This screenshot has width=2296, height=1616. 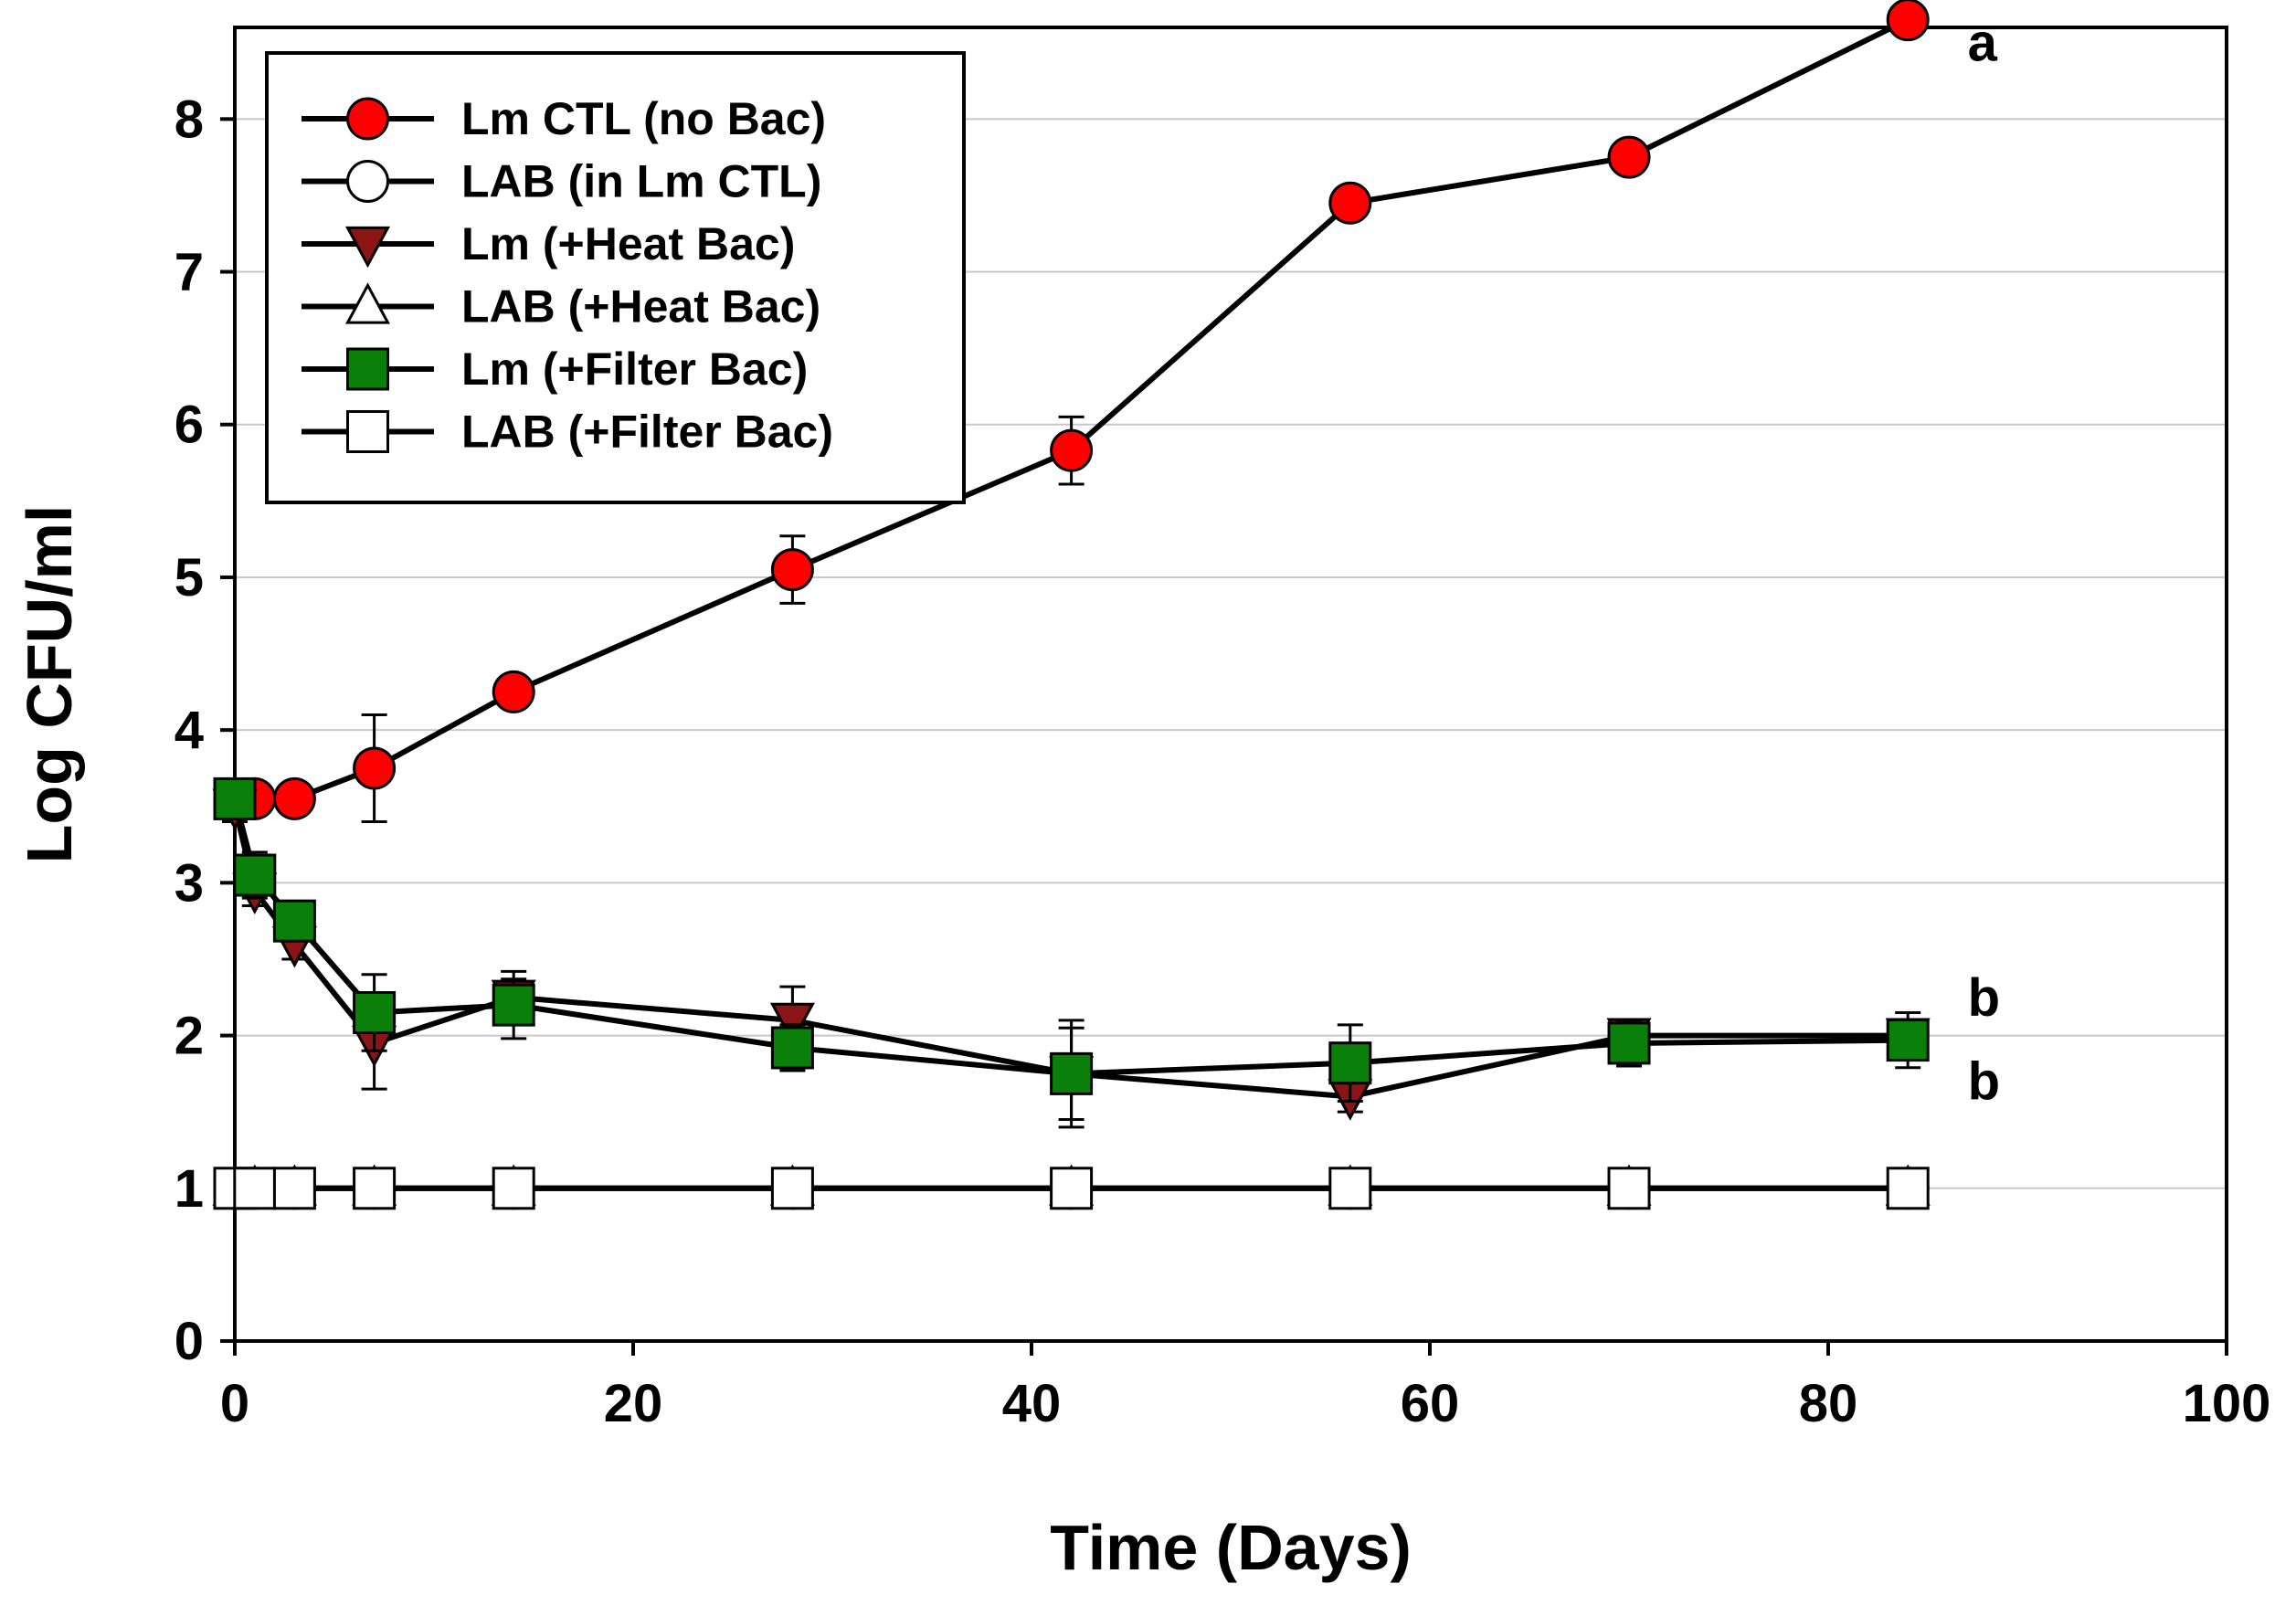 What do you see at coordinates (189, 1036) in the screenshot?
I see `y-tick-label: 2` at bounding box center [189, 1036].